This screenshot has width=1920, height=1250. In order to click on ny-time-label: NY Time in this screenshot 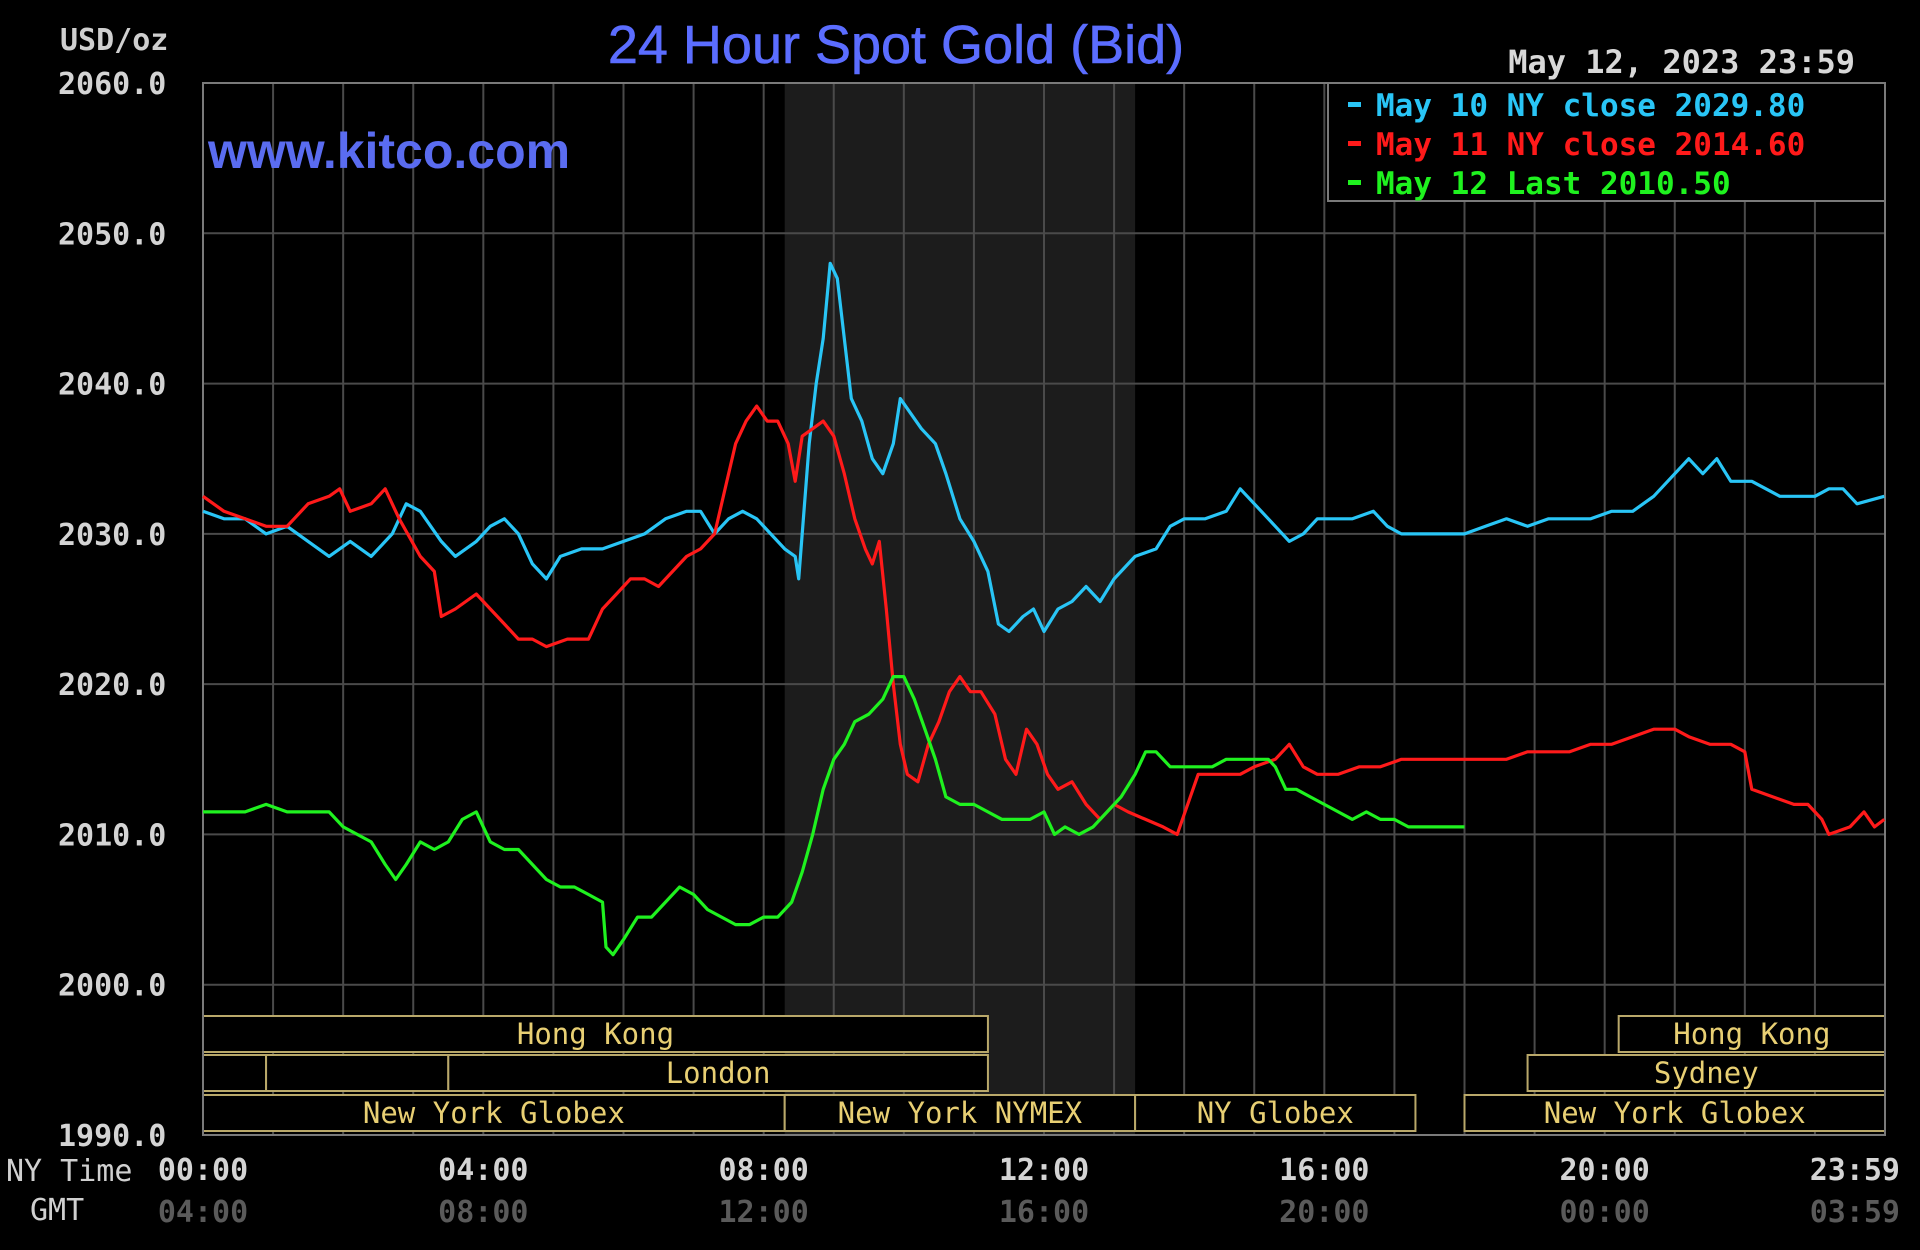, I will do `click(69, 1171)`.